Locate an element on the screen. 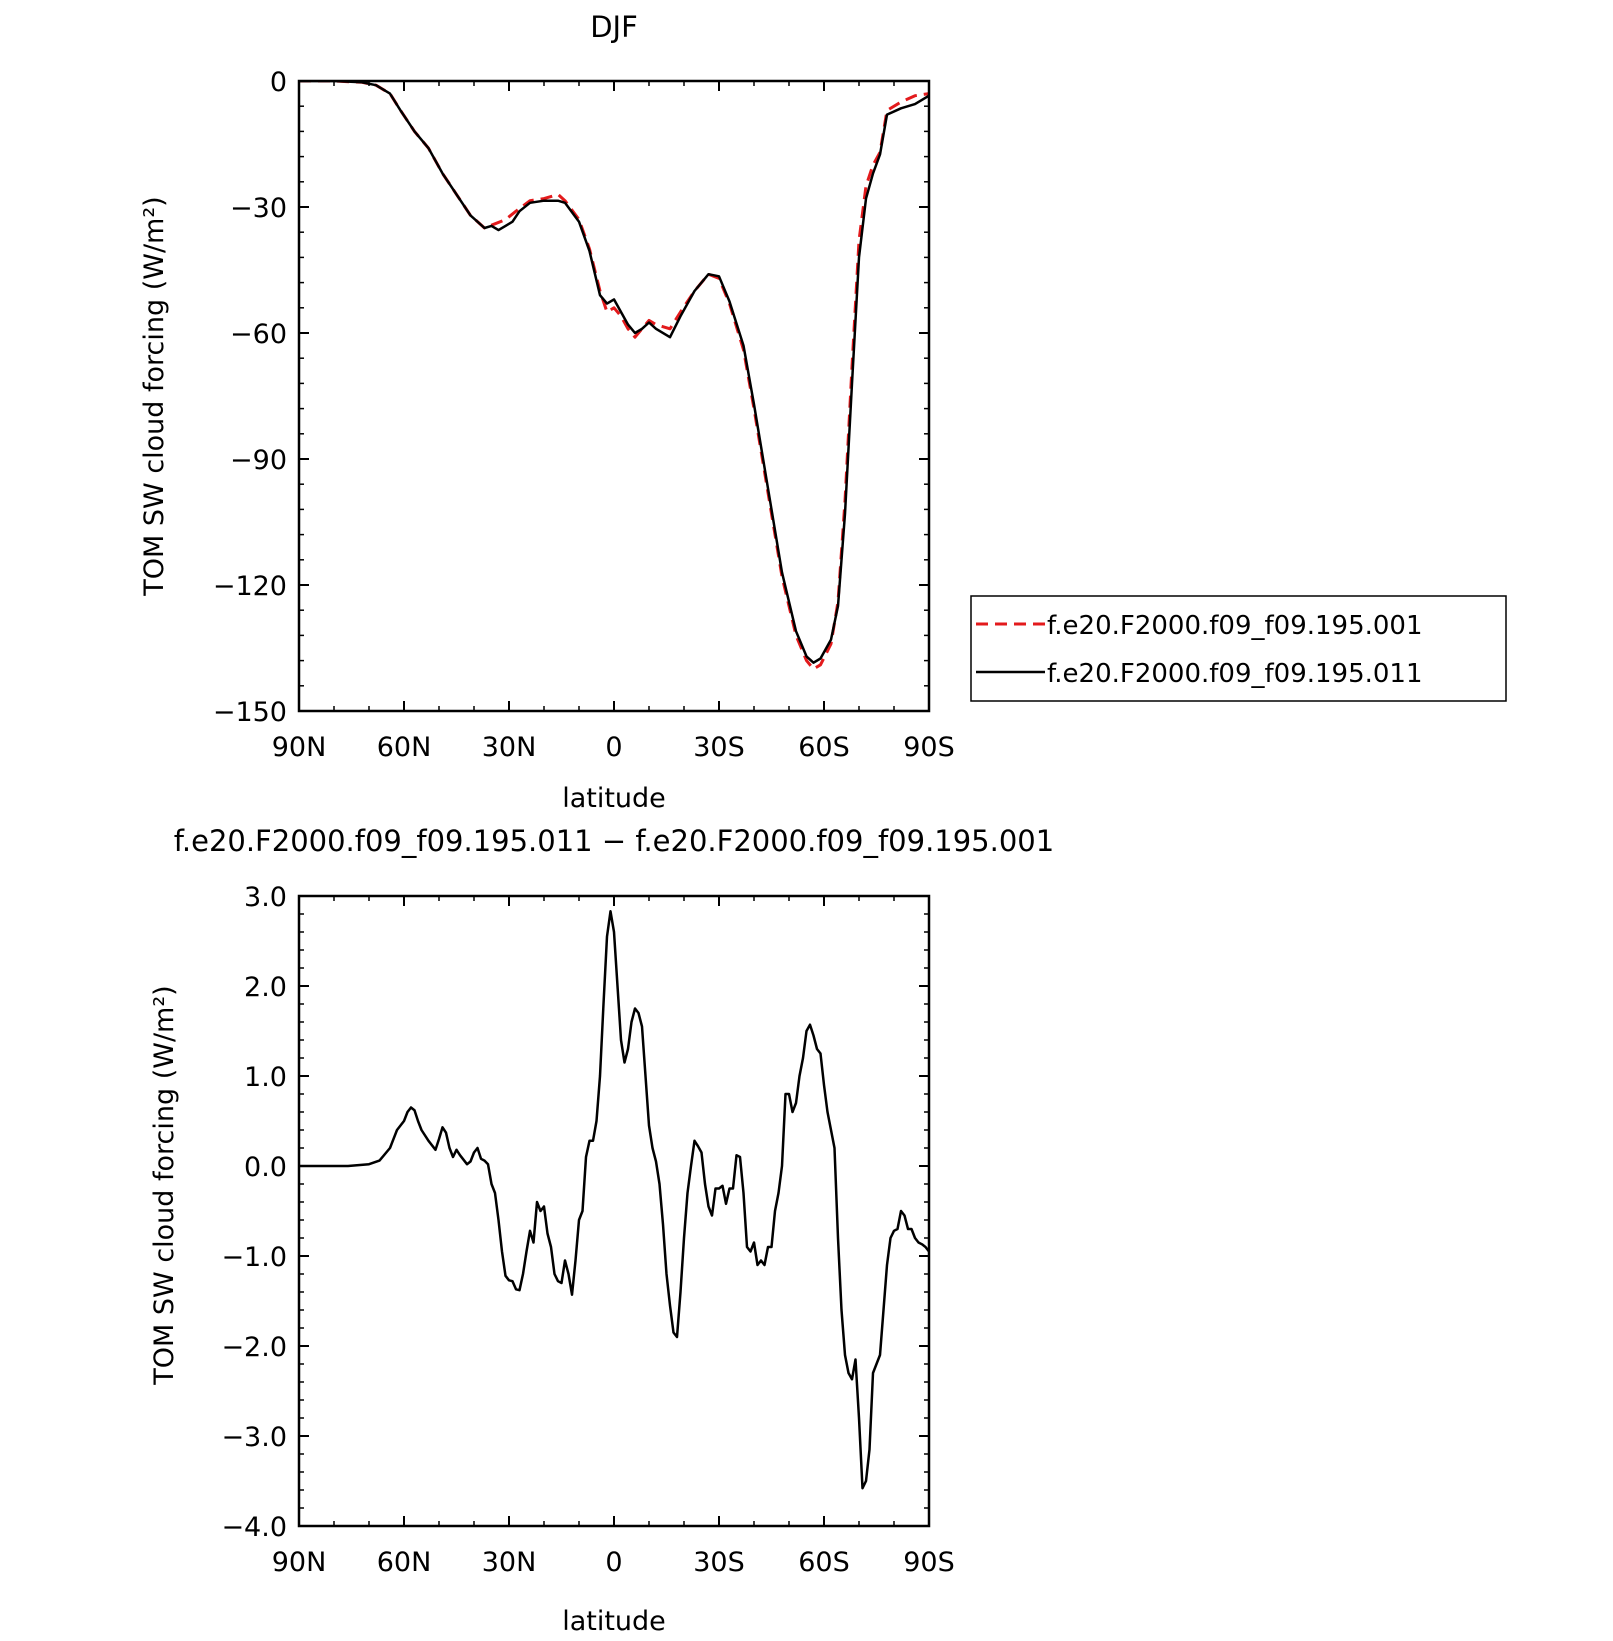 The height and width of the screenshot is (1641, 1613). bottom-chart-x-tick-label: 60S is located at coordinates (824, 1562).